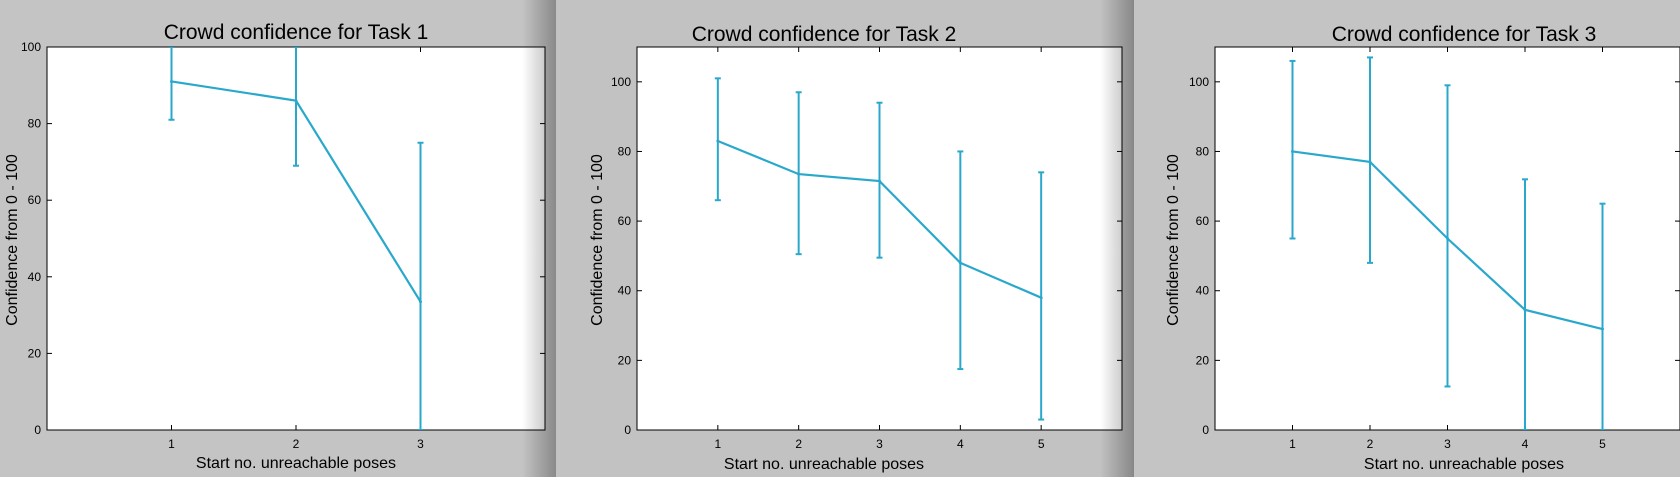  I want to click on chart-title: Crowd confidence for Task 2, so click(824, 34).